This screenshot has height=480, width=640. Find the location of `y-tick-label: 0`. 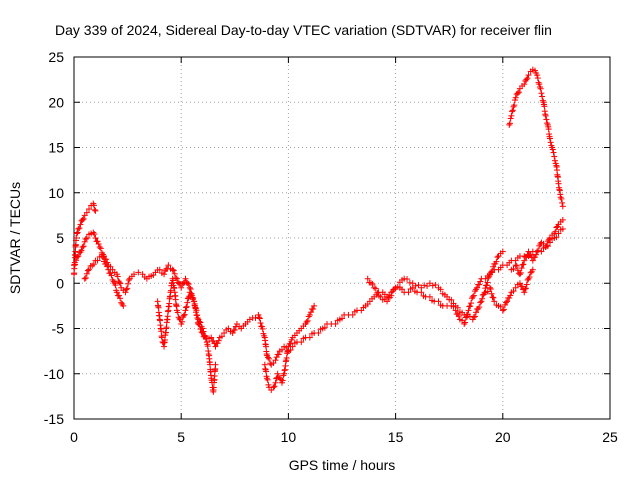

y-tick-label: 0 is located at coordinates (60, 283).